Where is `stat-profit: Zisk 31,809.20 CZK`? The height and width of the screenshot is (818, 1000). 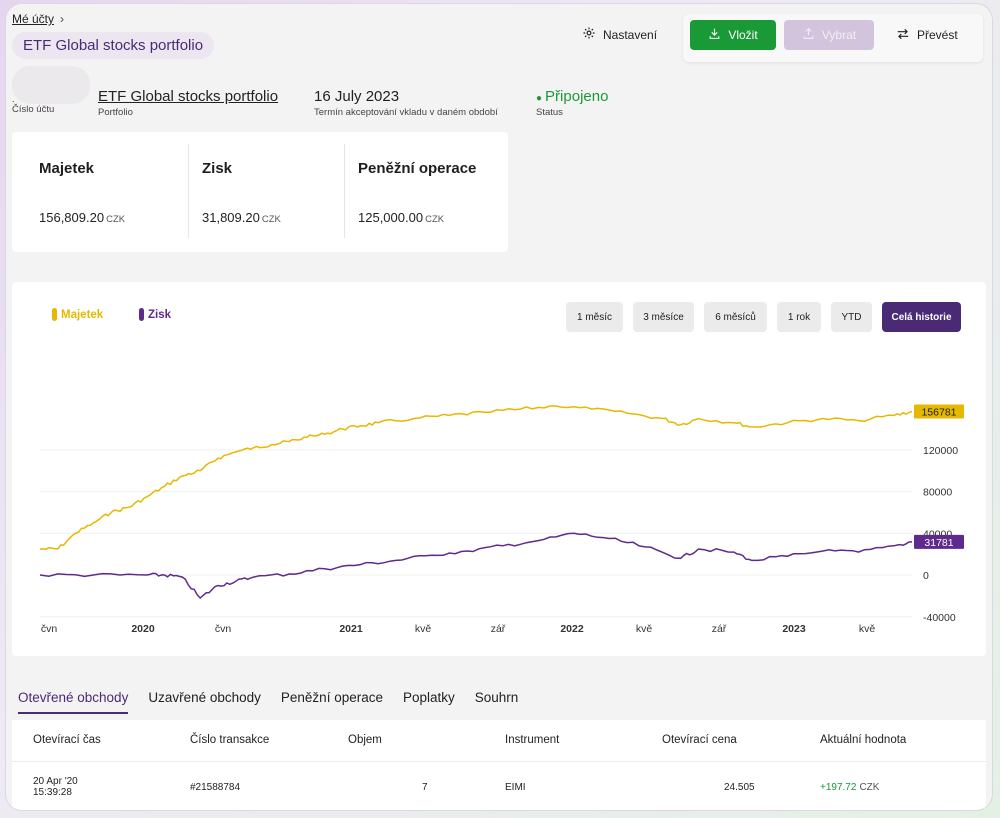
stat-profit: Zisk 31,809.20 CZK is located at coordinates (260, 192).